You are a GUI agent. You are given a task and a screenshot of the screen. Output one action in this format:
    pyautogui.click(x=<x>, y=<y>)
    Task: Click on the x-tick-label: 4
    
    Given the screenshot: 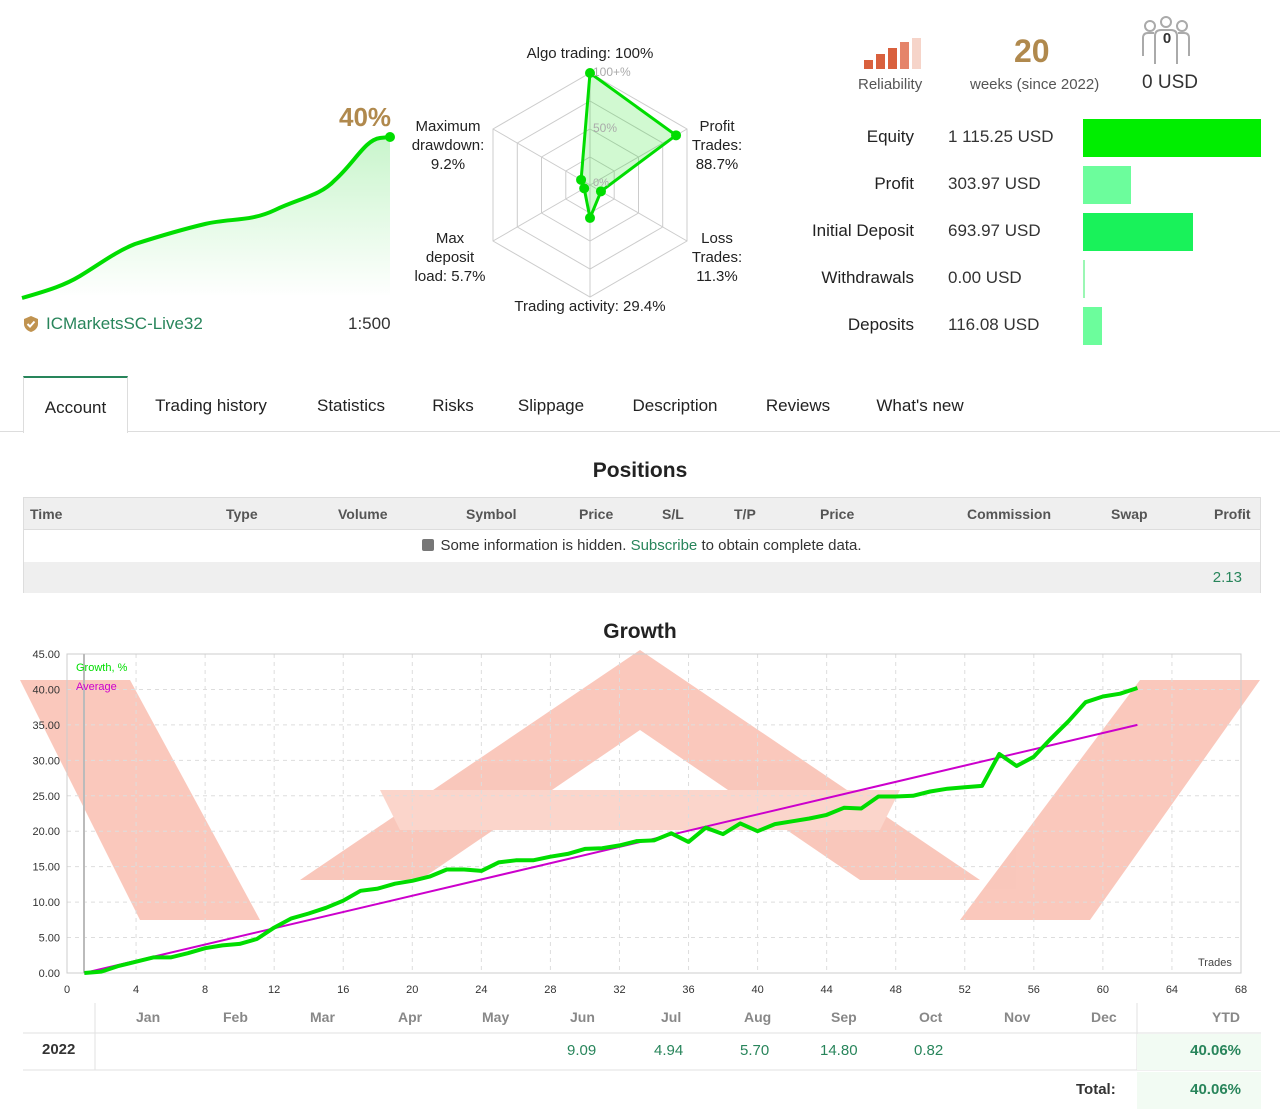 What is the action you would take?
    pyautogui.click(x=136, y=990)
    